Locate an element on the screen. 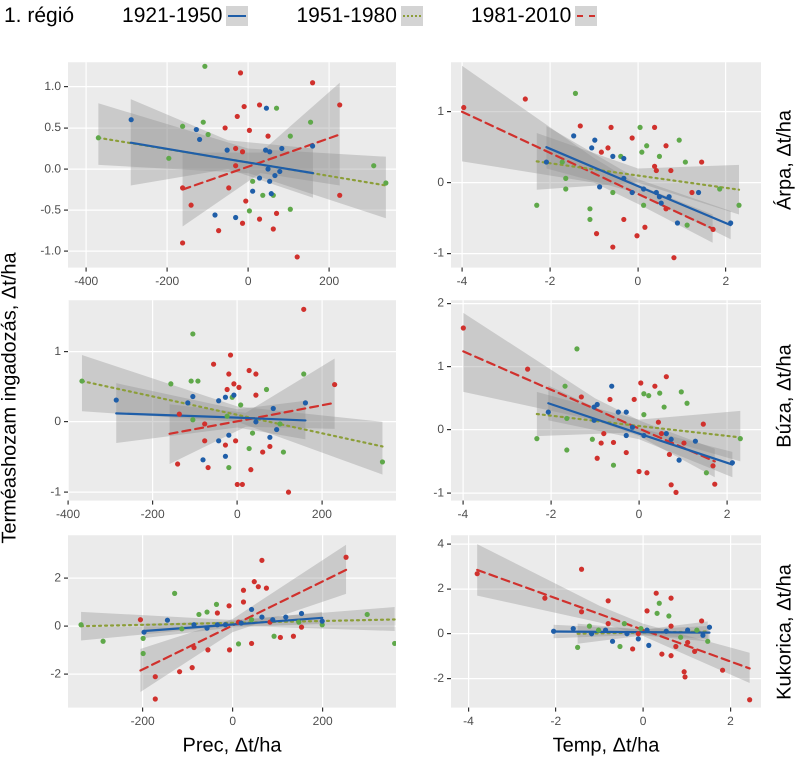 The width and height of the screenshot is (806, 762). x-tick-label: -4 is located at coordinates (463, 514).